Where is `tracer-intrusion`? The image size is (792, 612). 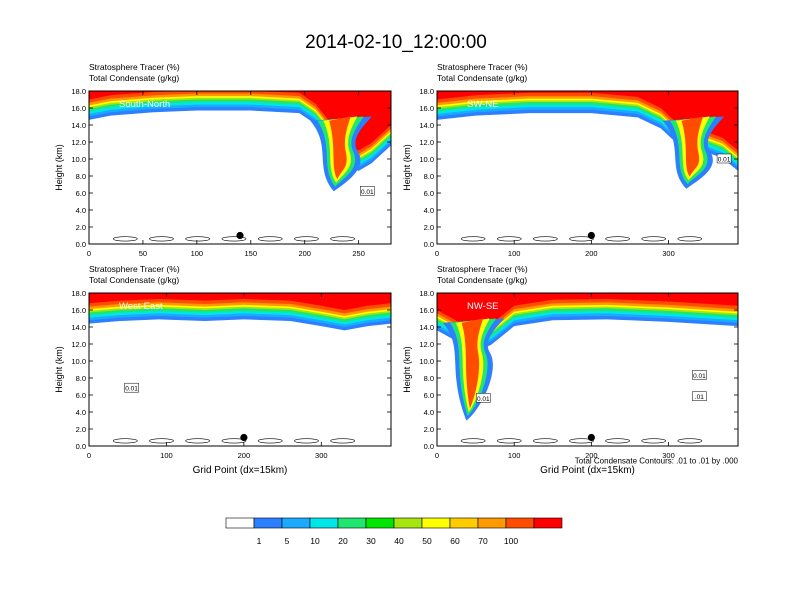 tracer-intrusion is located at coordinates (692, 146).